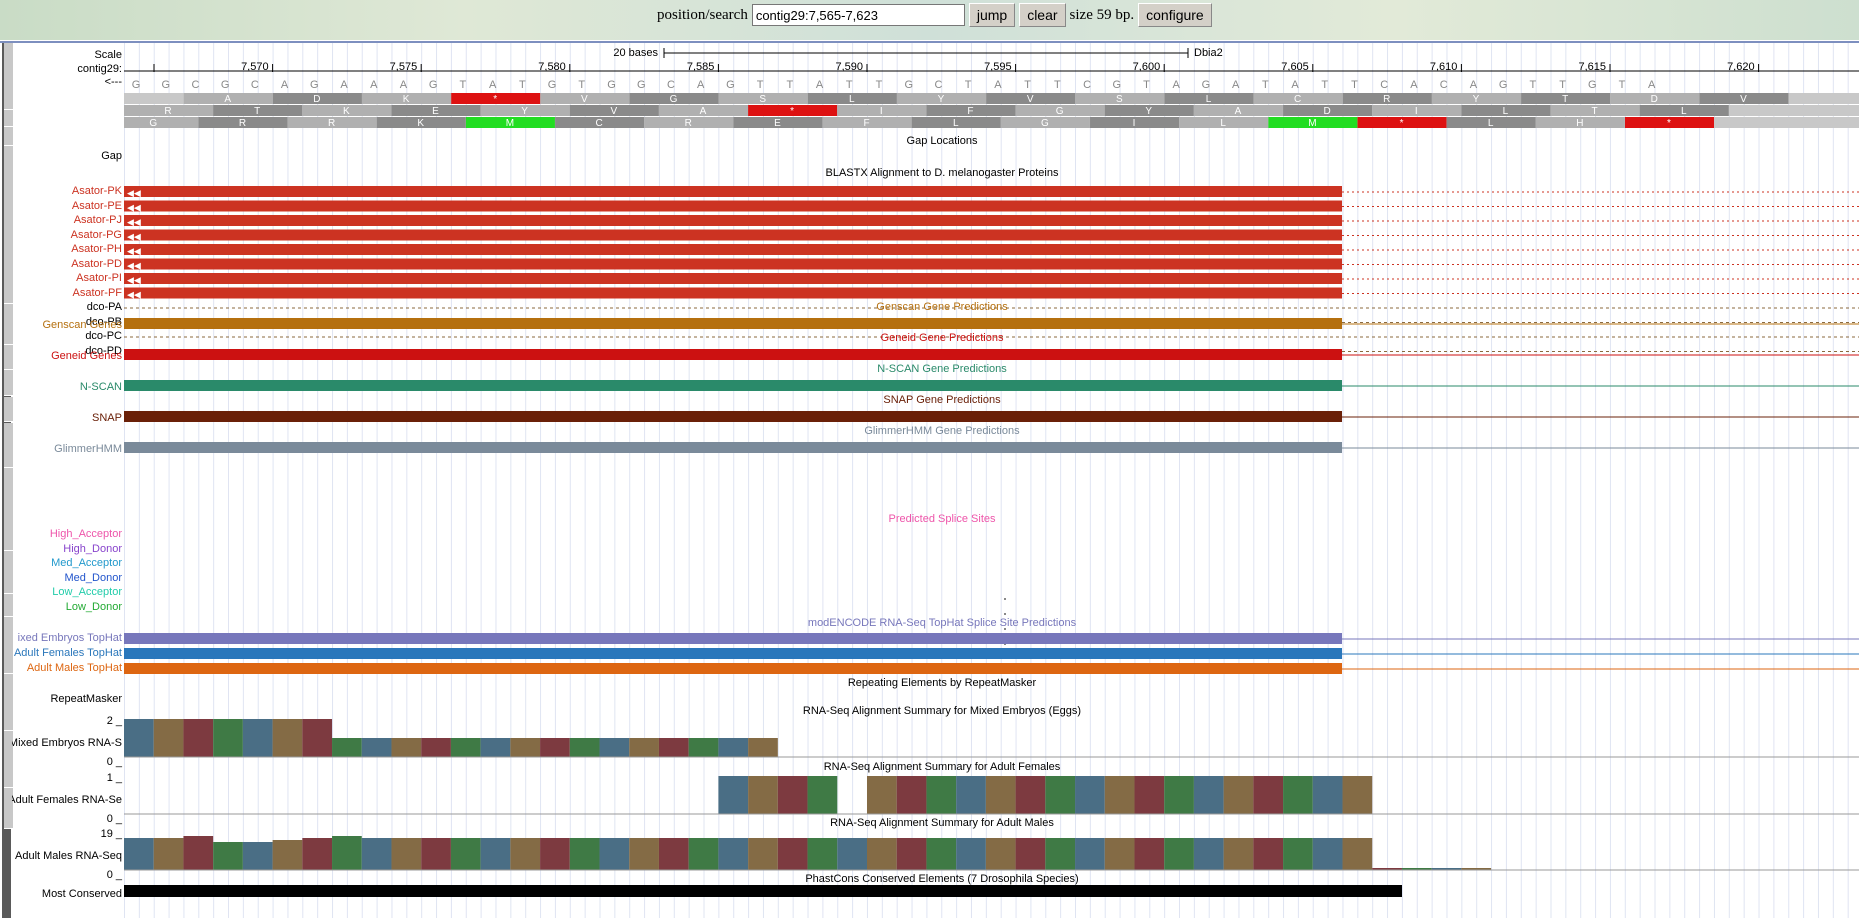 This screenshot has width=1859, height=918. What do you see at coordinates (67, 800) in the screenshot?
I see `rna_females-track-label: Adult Females RNA-Se` at bounding box center [67, 800].